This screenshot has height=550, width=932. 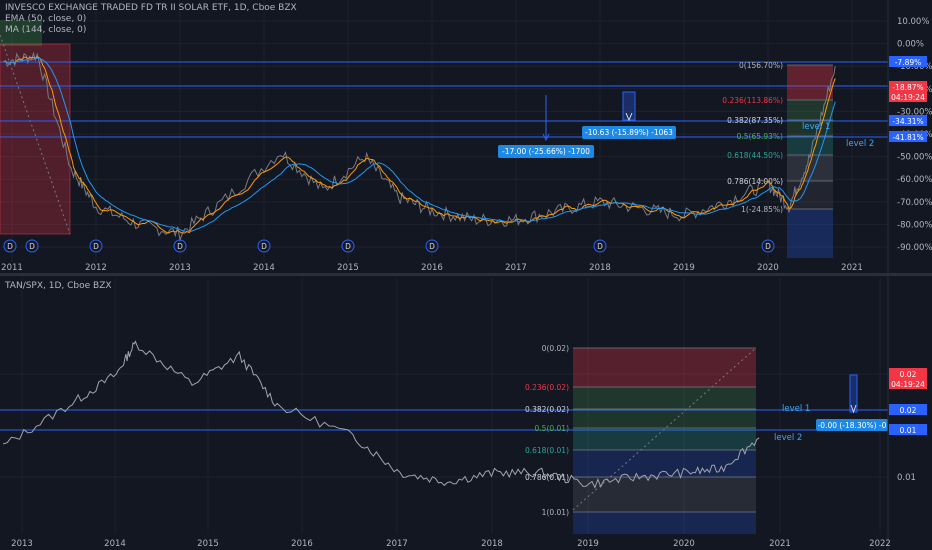 I want to click on top-trend-dash, so click(x=35, y=134).